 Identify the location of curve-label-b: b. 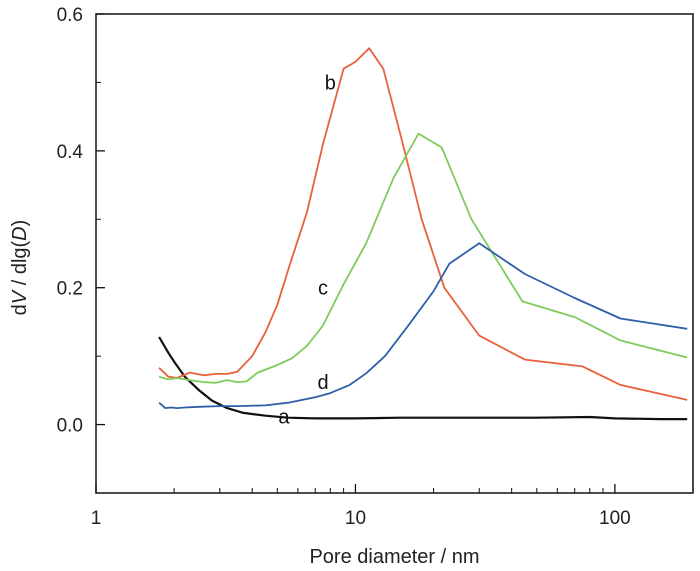
(330, 83).